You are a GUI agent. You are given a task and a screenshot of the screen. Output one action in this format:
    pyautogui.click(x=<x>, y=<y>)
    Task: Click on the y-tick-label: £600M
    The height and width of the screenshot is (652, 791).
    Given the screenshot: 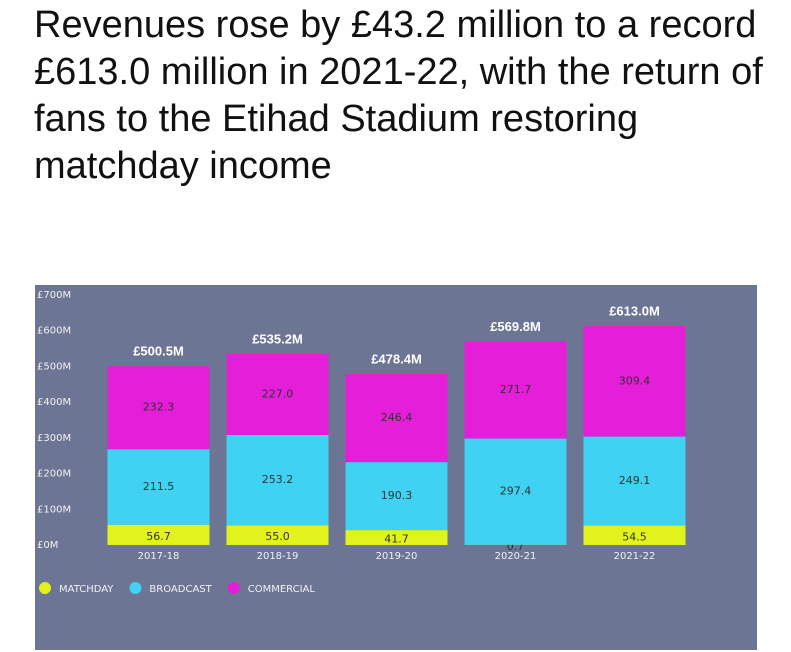 What is the action you would take?
    pyautogui.click(x=54, y=331)
    